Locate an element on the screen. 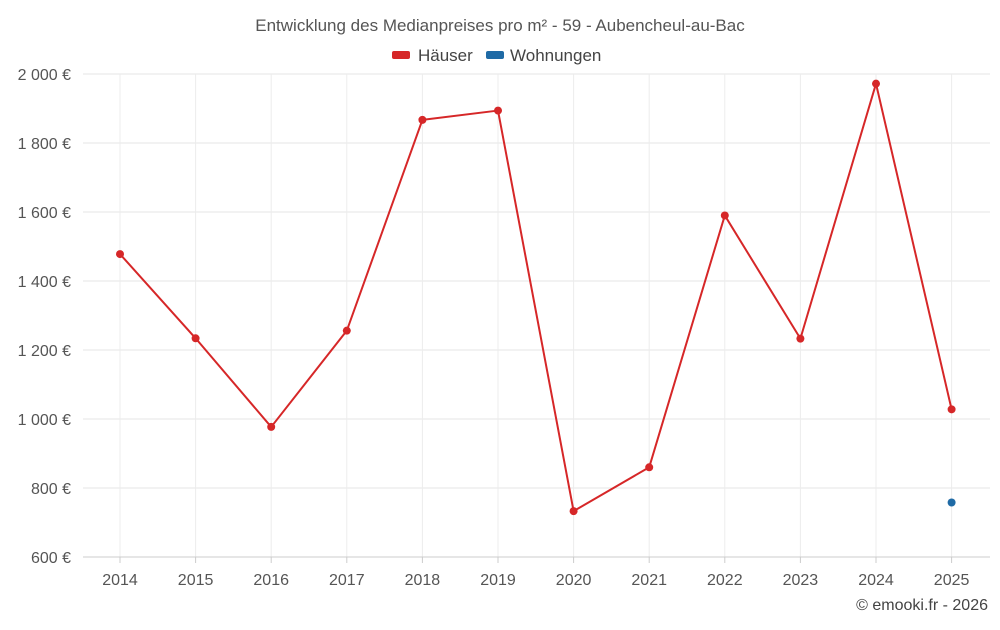 Image resolution: width=1000 pixels, height=630 pixels. y-tick-label: 800 € is located at coordinates (51, 489).